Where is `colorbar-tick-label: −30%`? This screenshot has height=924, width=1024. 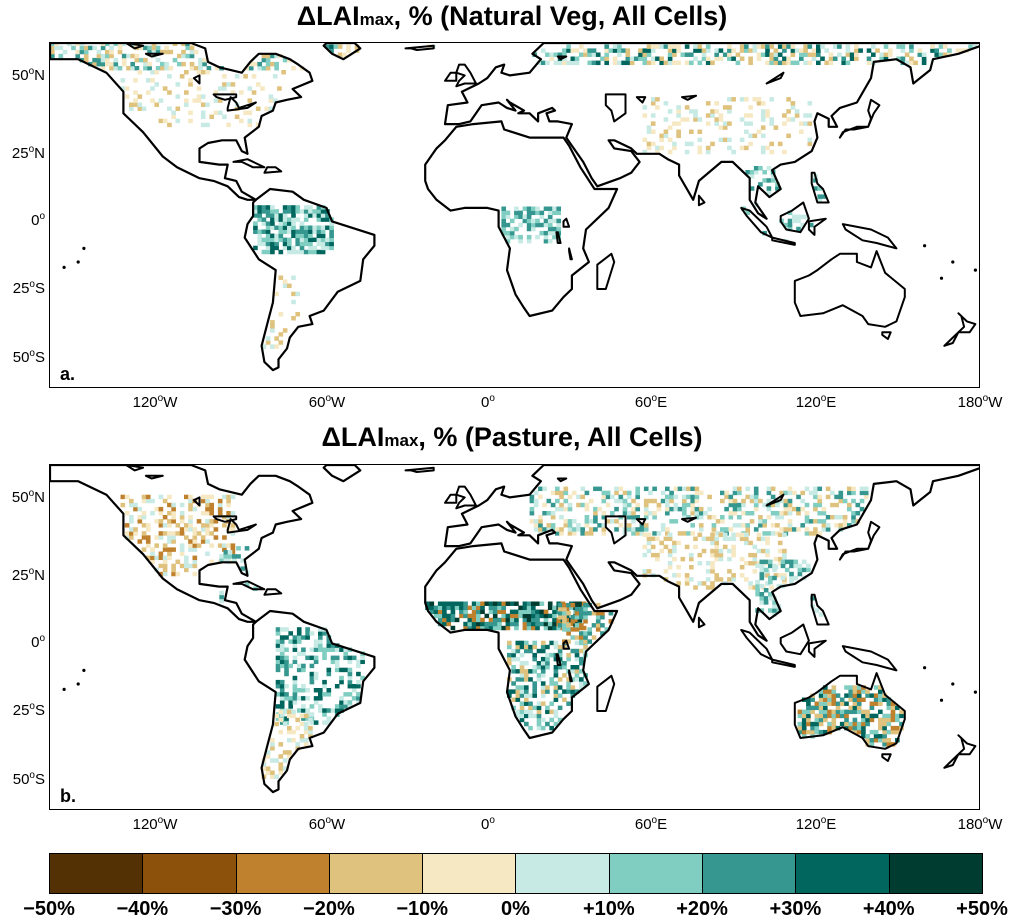
colorbar-tick-label: −30% is located at coordinates (235, 909).